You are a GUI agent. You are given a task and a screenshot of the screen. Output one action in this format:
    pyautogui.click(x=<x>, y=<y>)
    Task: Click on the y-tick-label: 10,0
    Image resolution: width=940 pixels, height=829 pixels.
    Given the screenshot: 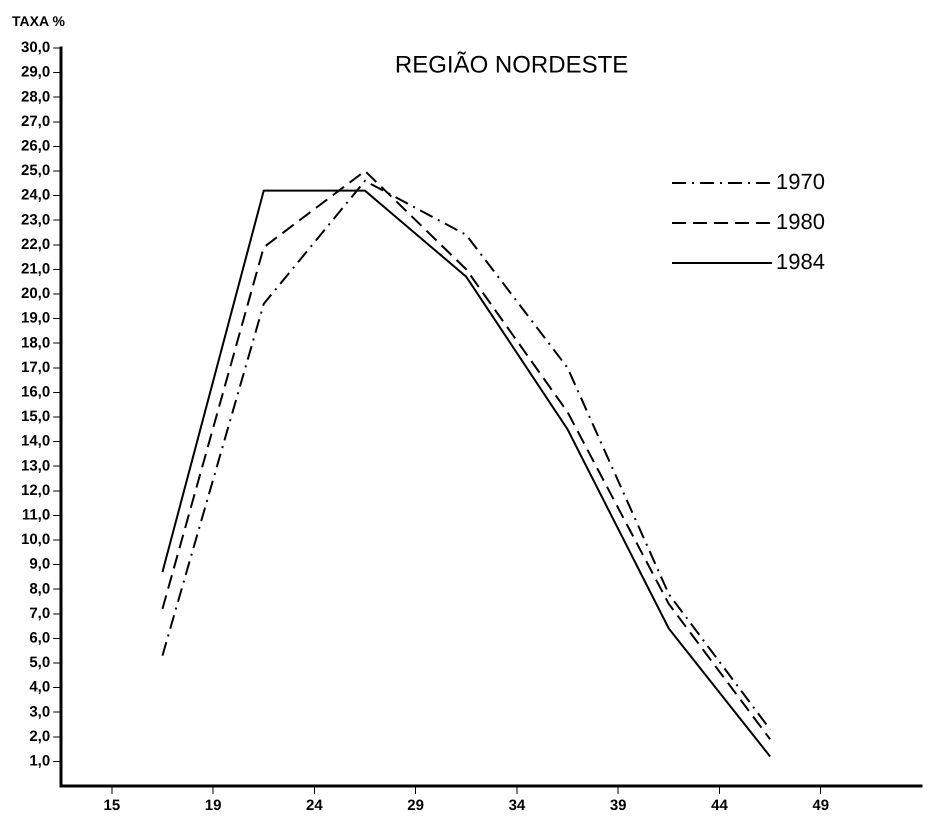 What is the action you would take?
    pyautogui.click(x=35, y=539)
    